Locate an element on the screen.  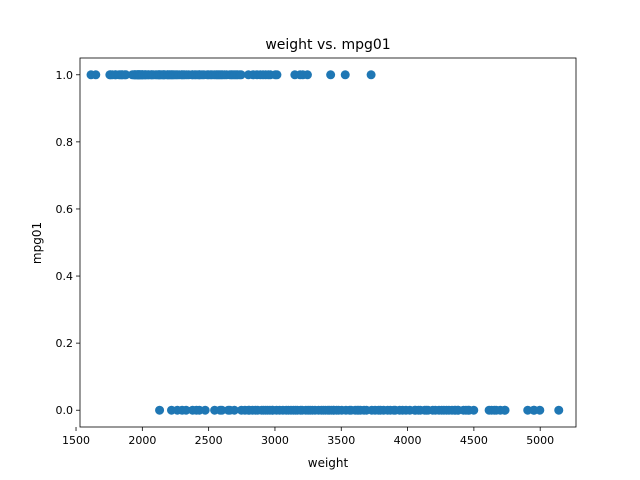
x-tick-label: 4000 is located at coordinates (408, 440).